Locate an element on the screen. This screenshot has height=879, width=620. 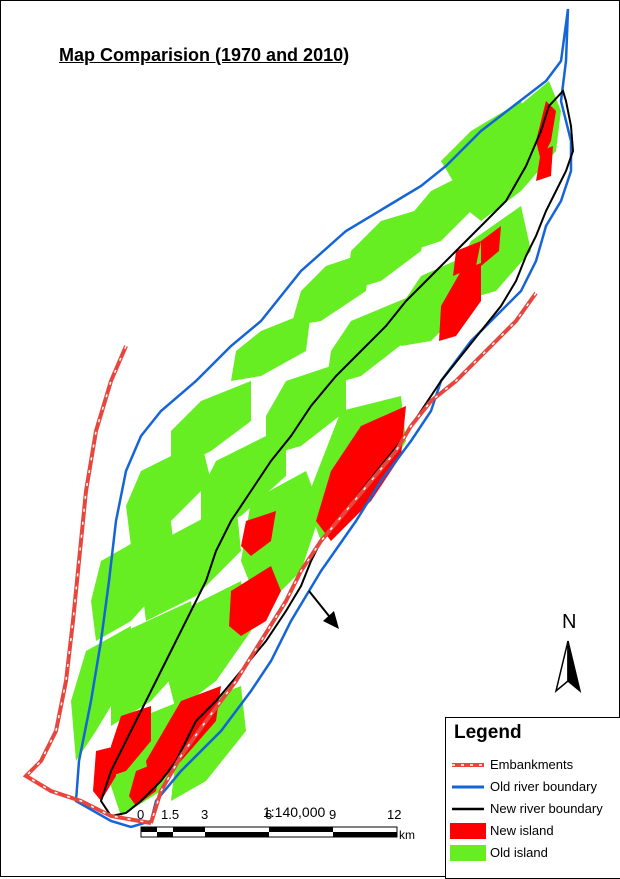
legend-item-embankments: Embankments is located at coordinates (533, 765).